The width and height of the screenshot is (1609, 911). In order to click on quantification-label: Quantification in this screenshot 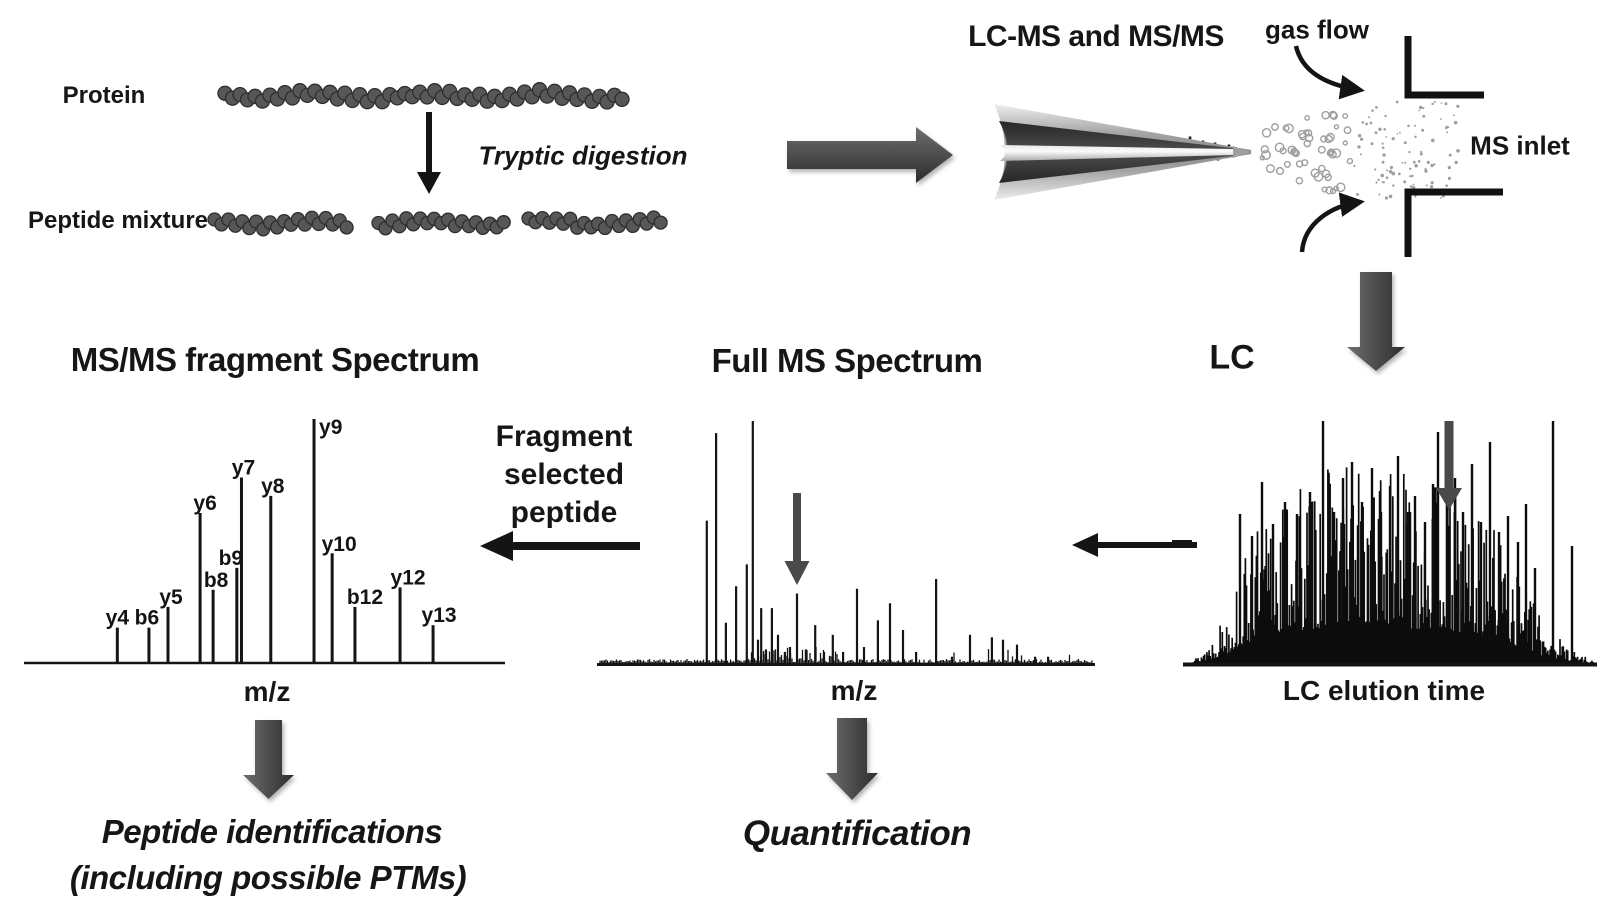, I will do `click(857, 833)`.